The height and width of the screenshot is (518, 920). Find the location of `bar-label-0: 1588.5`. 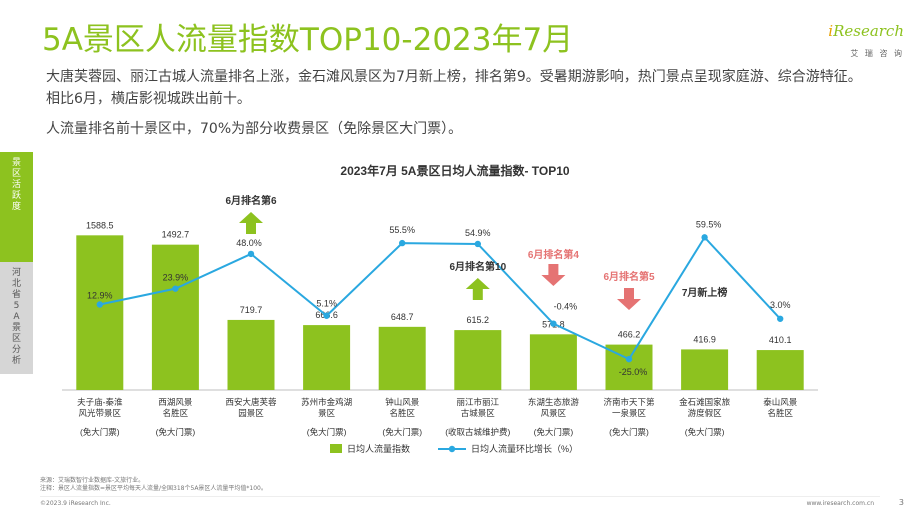

bar-label-0: 1588.5 is located at coordinates (100, 225).